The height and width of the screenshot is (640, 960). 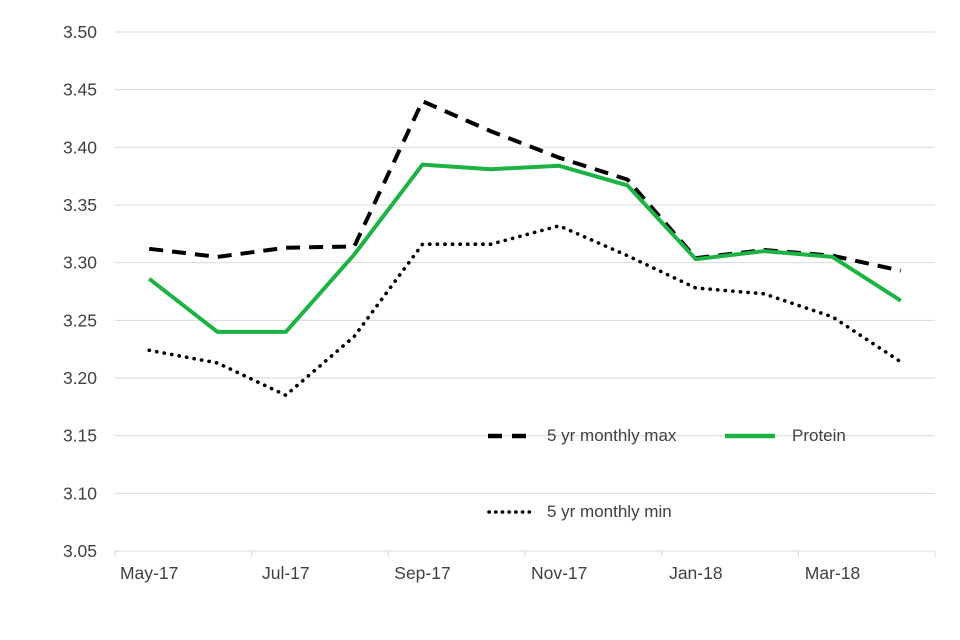 What do you see at coordinates (80, 320) in the screenshot?
I see `y-axis-tick-label: 3.25` at bounding box center [80, 320].